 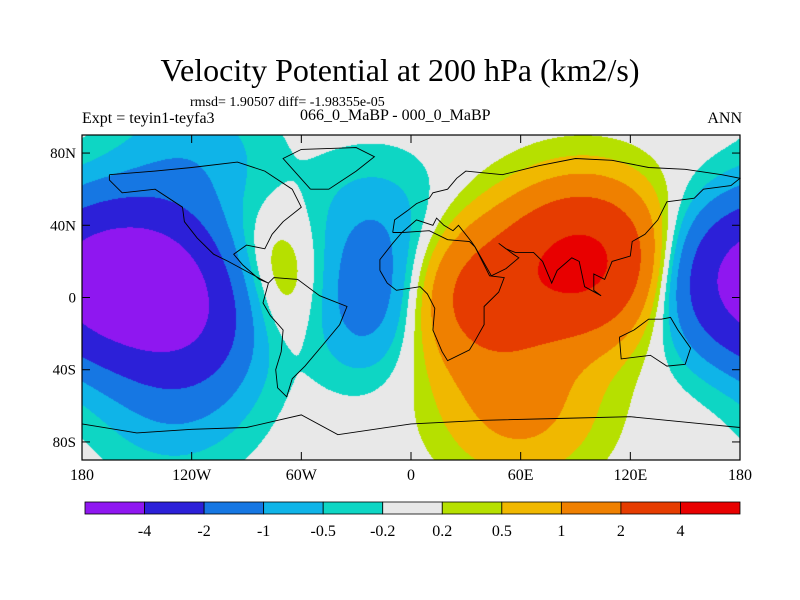 What do you see at coordinates (411, 475) in the screenshot?
I see `x-tick-label: 0` at bounding box center [411, 475].